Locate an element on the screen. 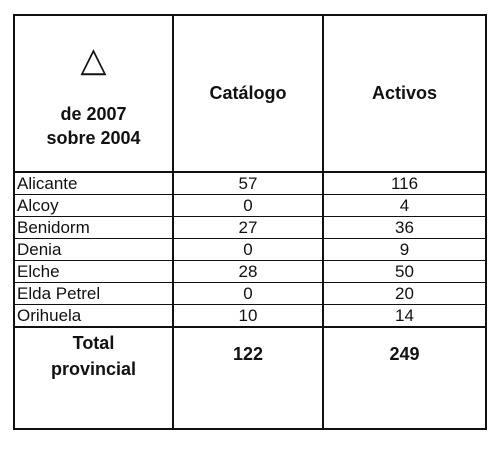 This screenshot has width=493, height=452. data-row: Benidorm 27 36 is located at coordinates (250, 227).